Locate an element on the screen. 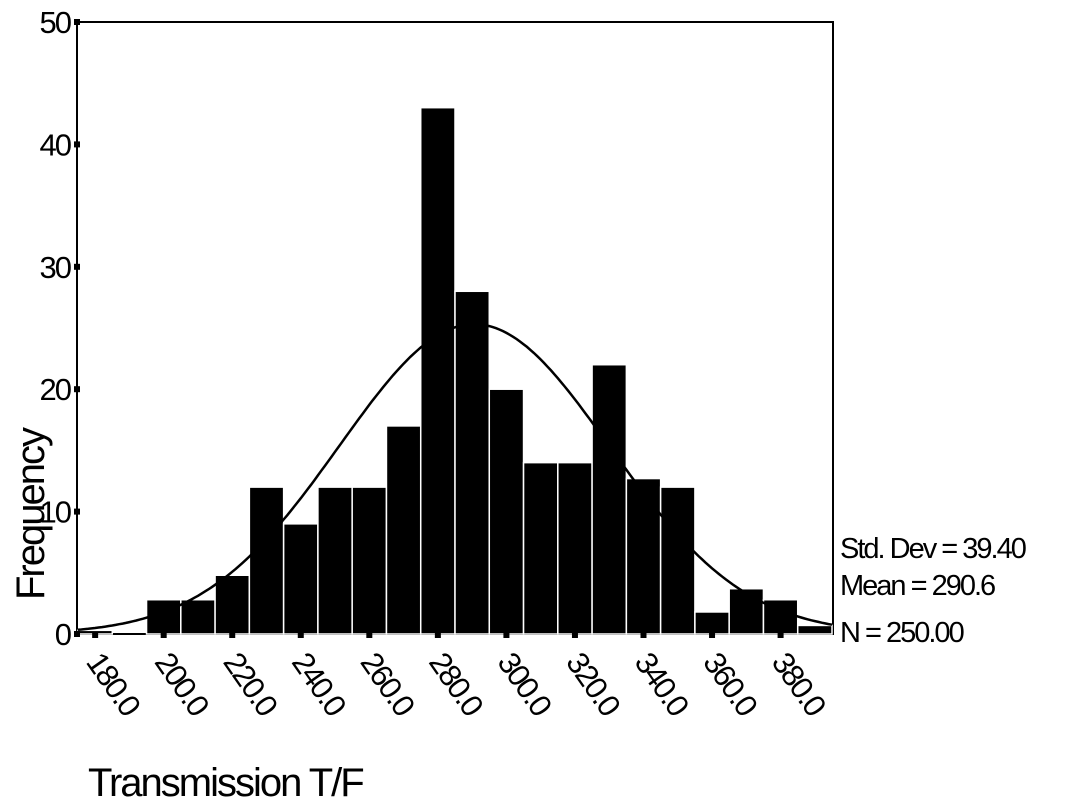 This screenshot has width=1069, height=806. y-axis: 0 10 20 30 40 50 is located at coordinates (60, 328).